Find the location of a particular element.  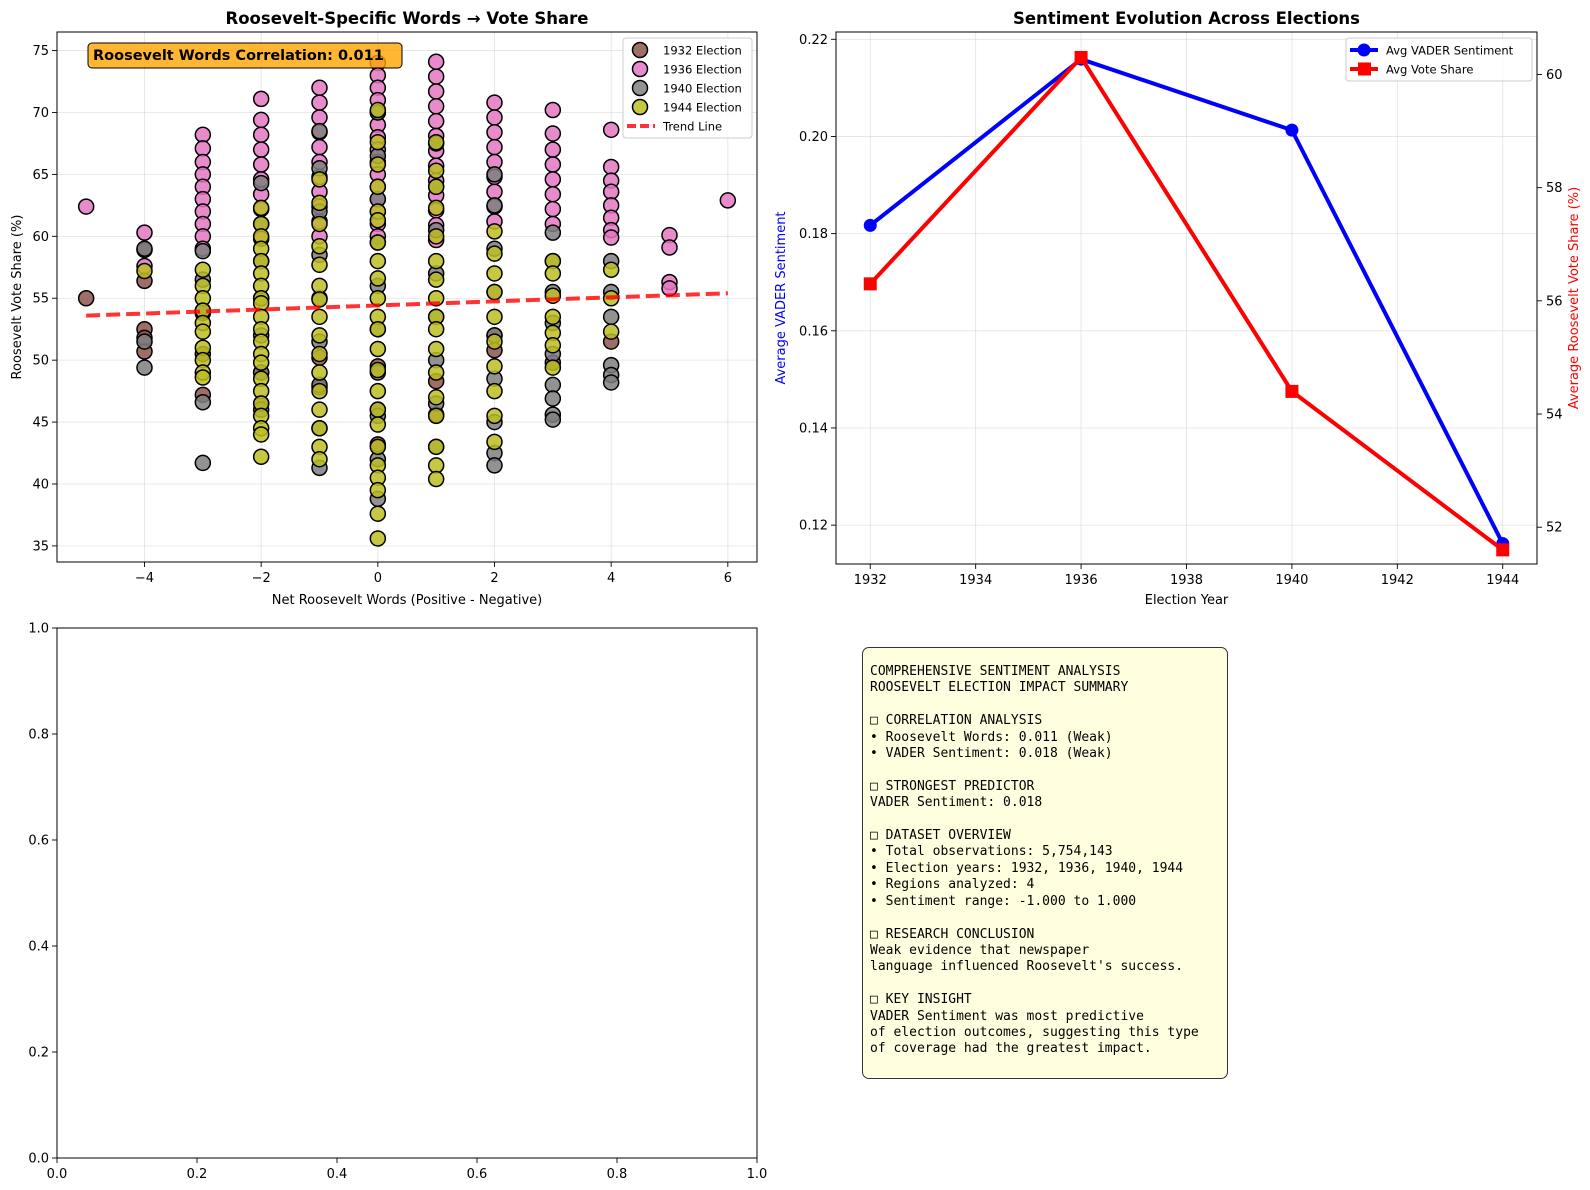

y-tick-label: 0.12 is located at coordinates (813, 526).